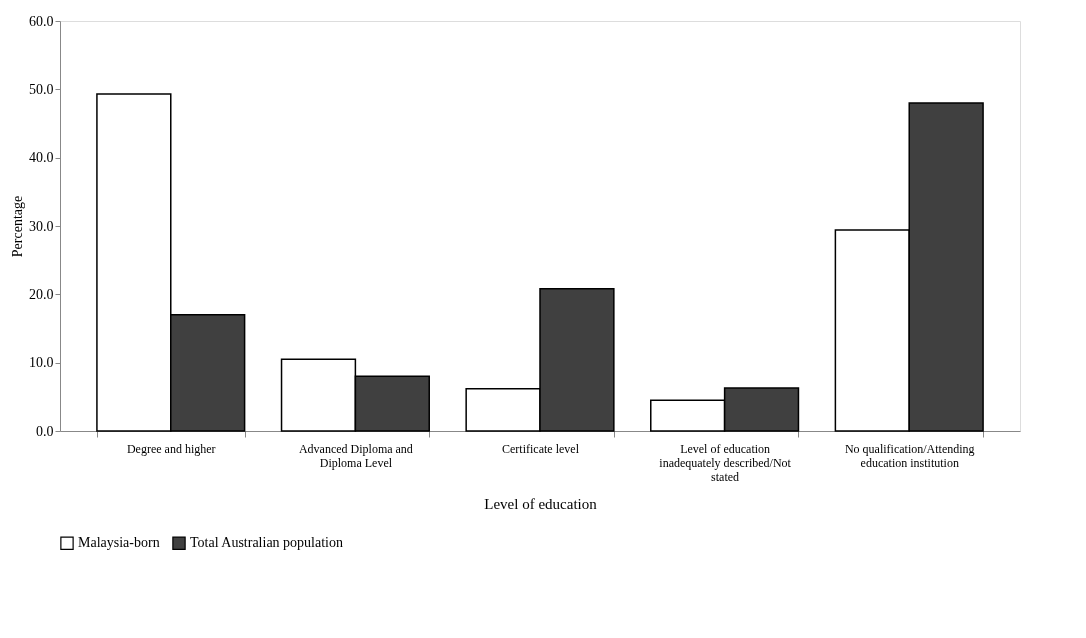 This screenshot has width=1086, height=638. Describe the element at coordinates (41, 294) in the screenshot. I see `y-tick-label: 20.0` at that location.